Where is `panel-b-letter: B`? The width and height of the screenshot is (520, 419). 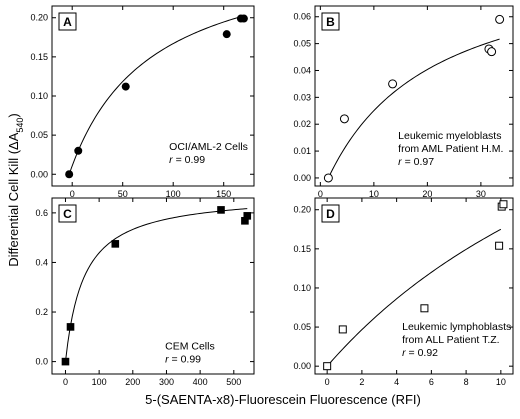 panel-b-letter: B is located at coordinates (330, 22).